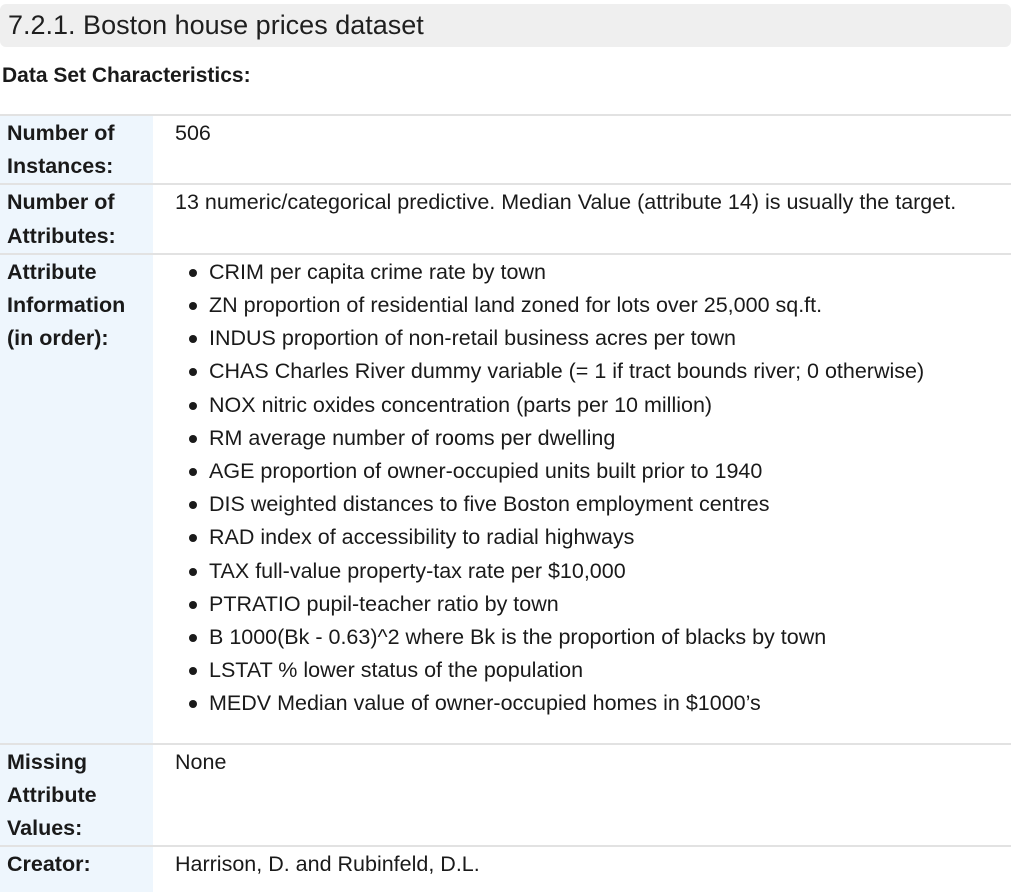 Image resolution: width=1011 pixels, height=892 pixels. What do you see at coordinates (76, 869) in the screenshot?
I see `field-name-creator: Creator:` at bounding box center [76, 869].